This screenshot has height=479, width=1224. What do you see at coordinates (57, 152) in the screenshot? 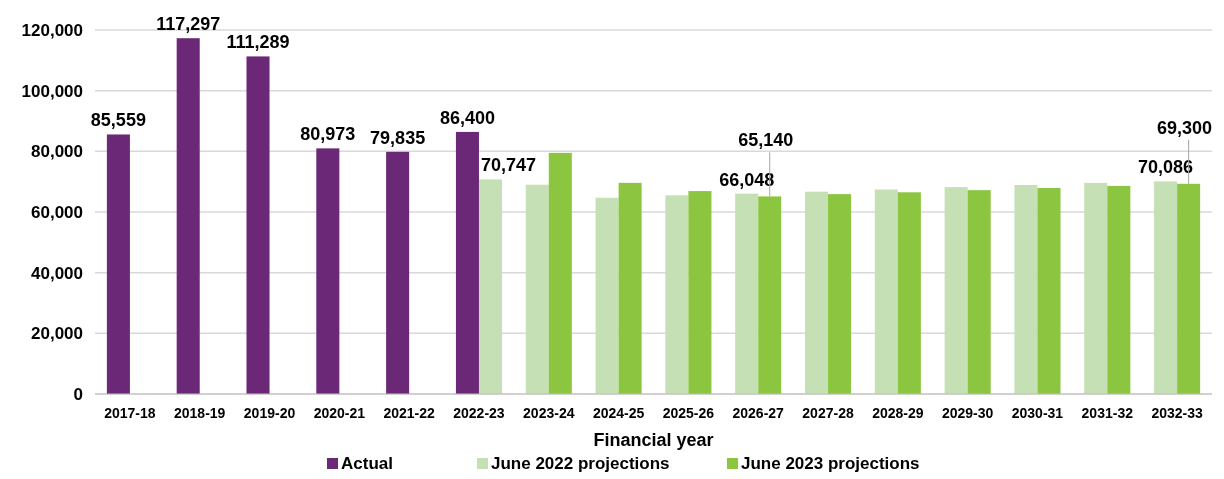
I see `y-tick-label: 80,000` at bounding box center [57, 152].